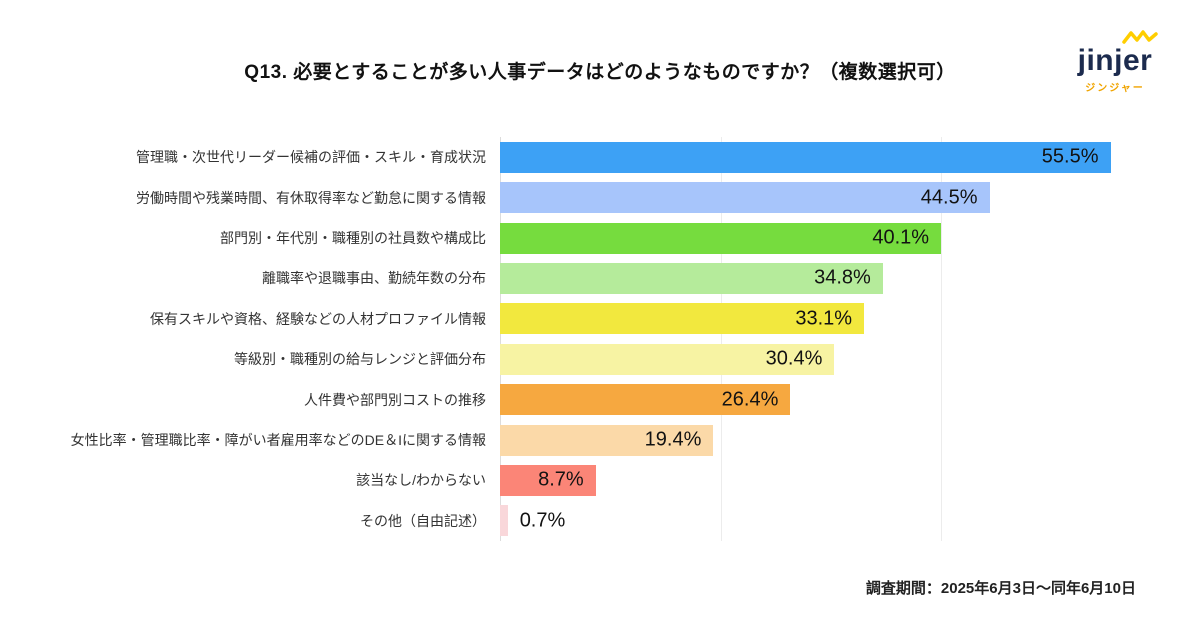  I want to click on value-label: 44.5%, so click(949, 197).